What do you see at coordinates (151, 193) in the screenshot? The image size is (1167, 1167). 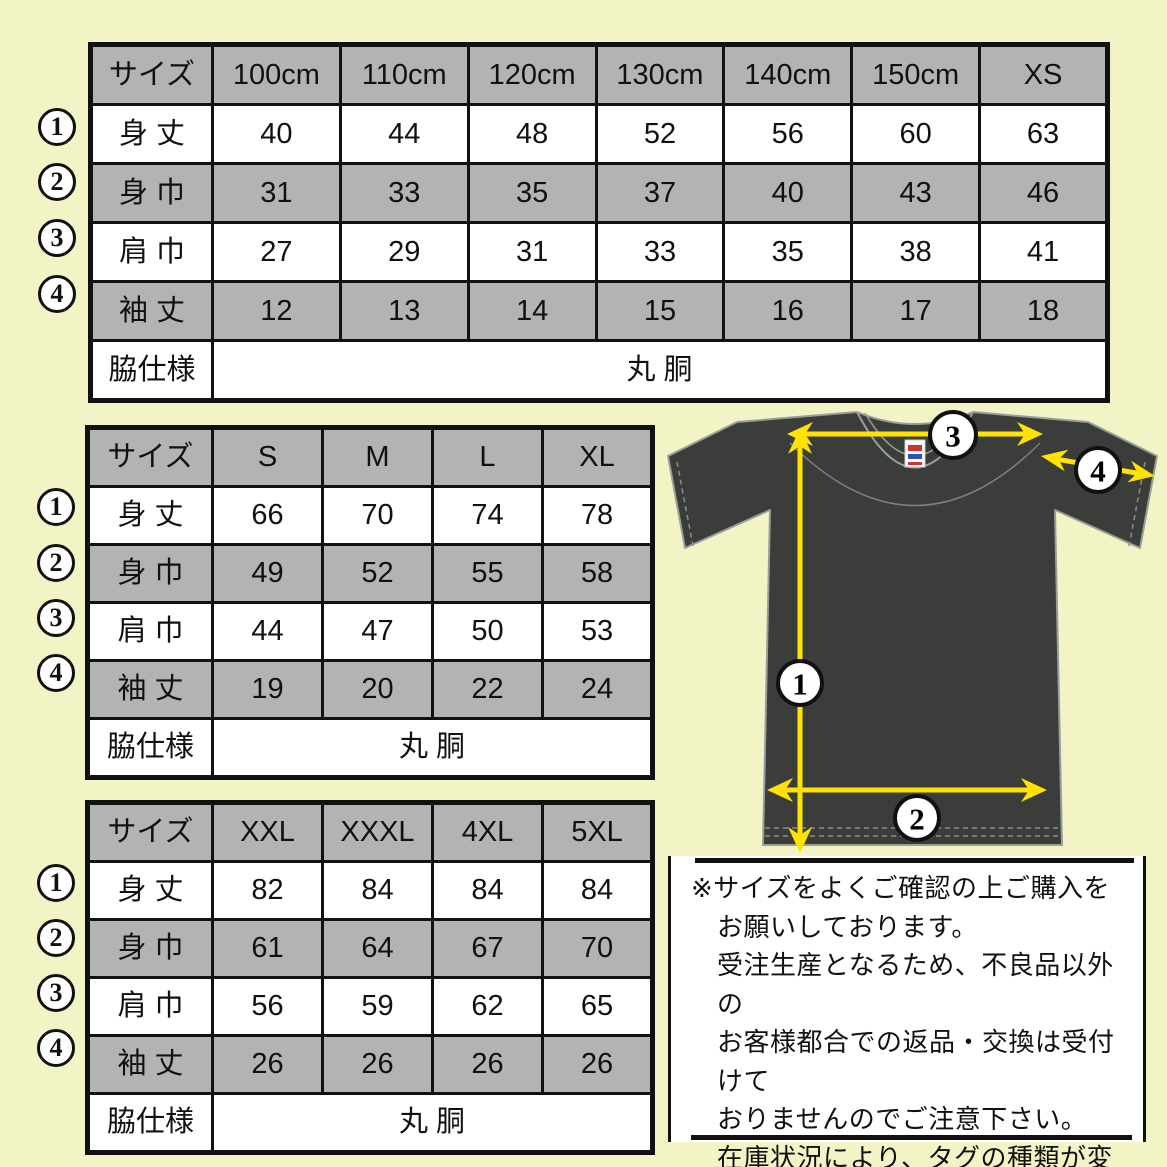 I see `row-label-cell: 身 巾` at bounding box center [151, 193].